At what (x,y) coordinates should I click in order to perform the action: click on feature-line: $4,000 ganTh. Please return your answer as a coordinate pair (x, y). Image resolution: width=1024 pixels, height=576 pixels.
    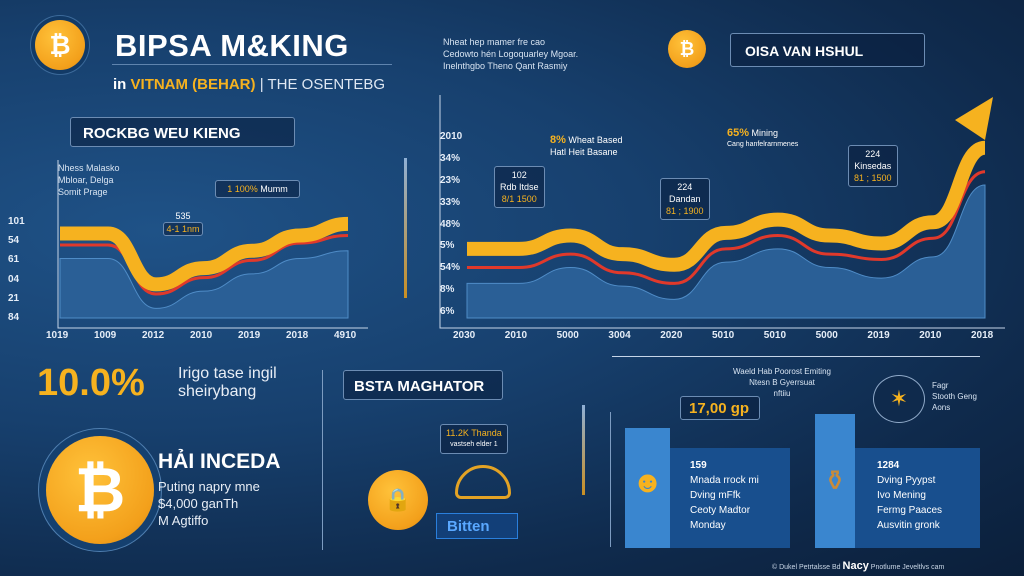
    Looking at the image, I should click on (198, 503).